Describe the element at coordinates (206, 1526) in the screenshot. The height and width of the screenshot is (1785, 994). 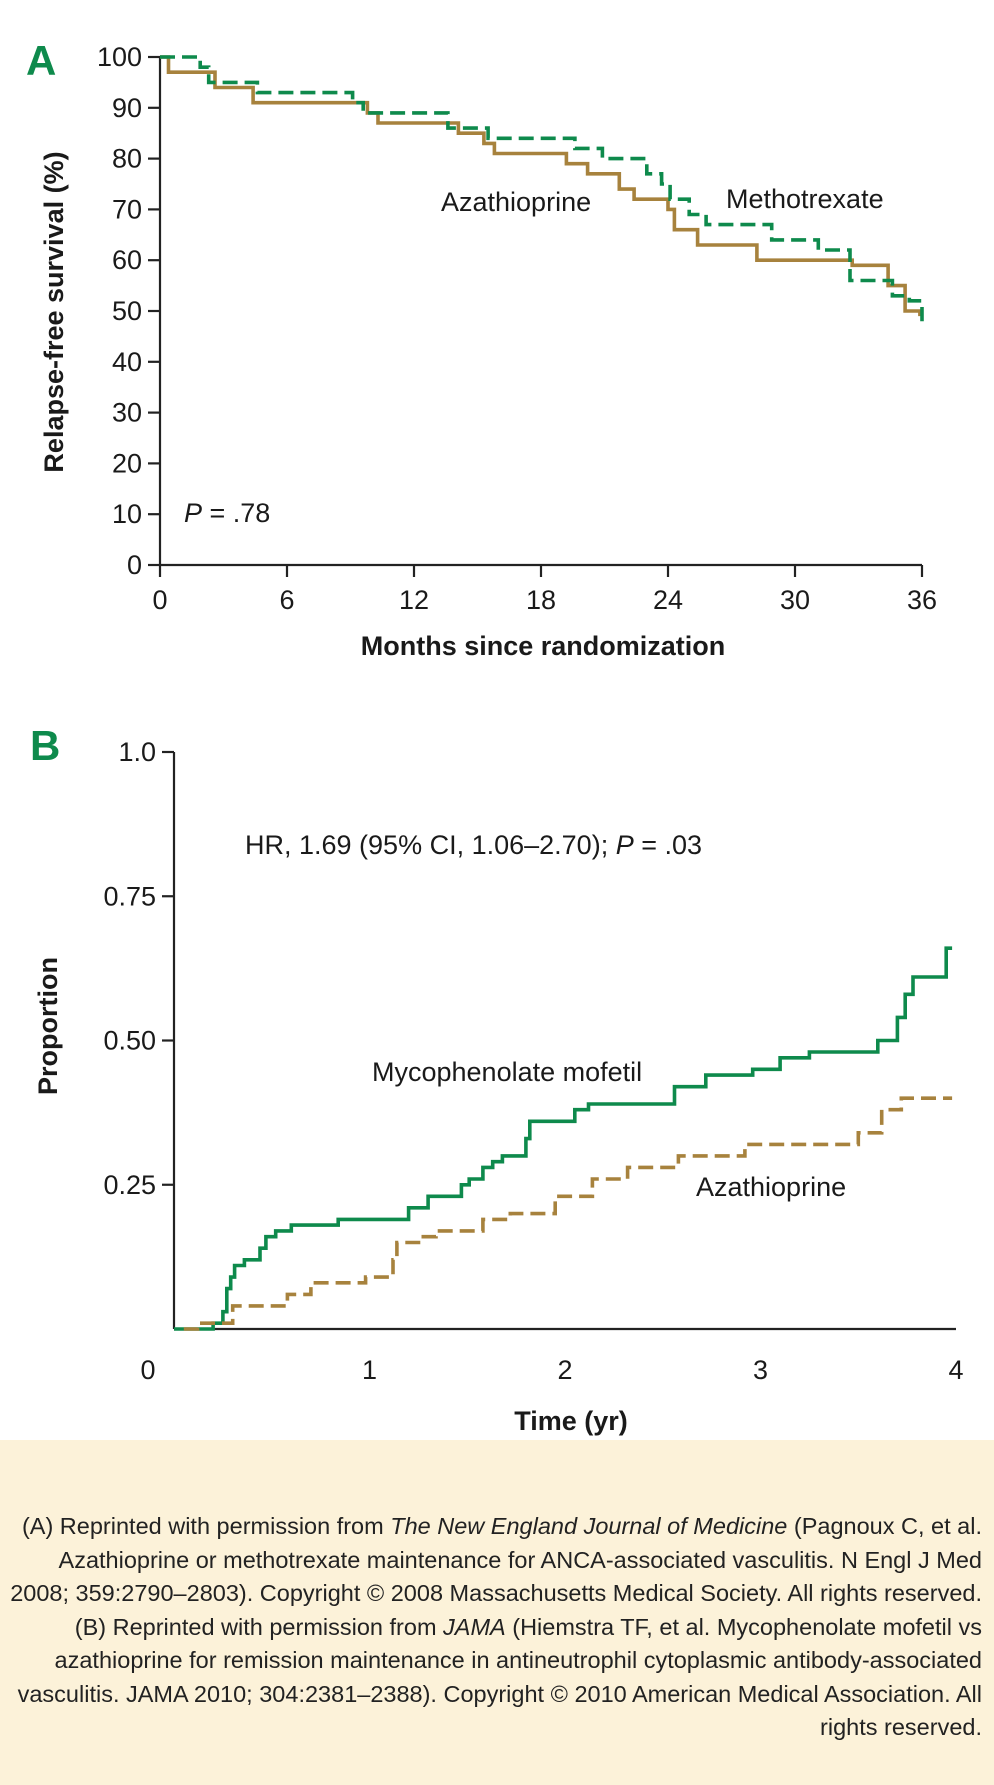
I see `caption-text-1: (A) Reprinted with permission from` at that location.